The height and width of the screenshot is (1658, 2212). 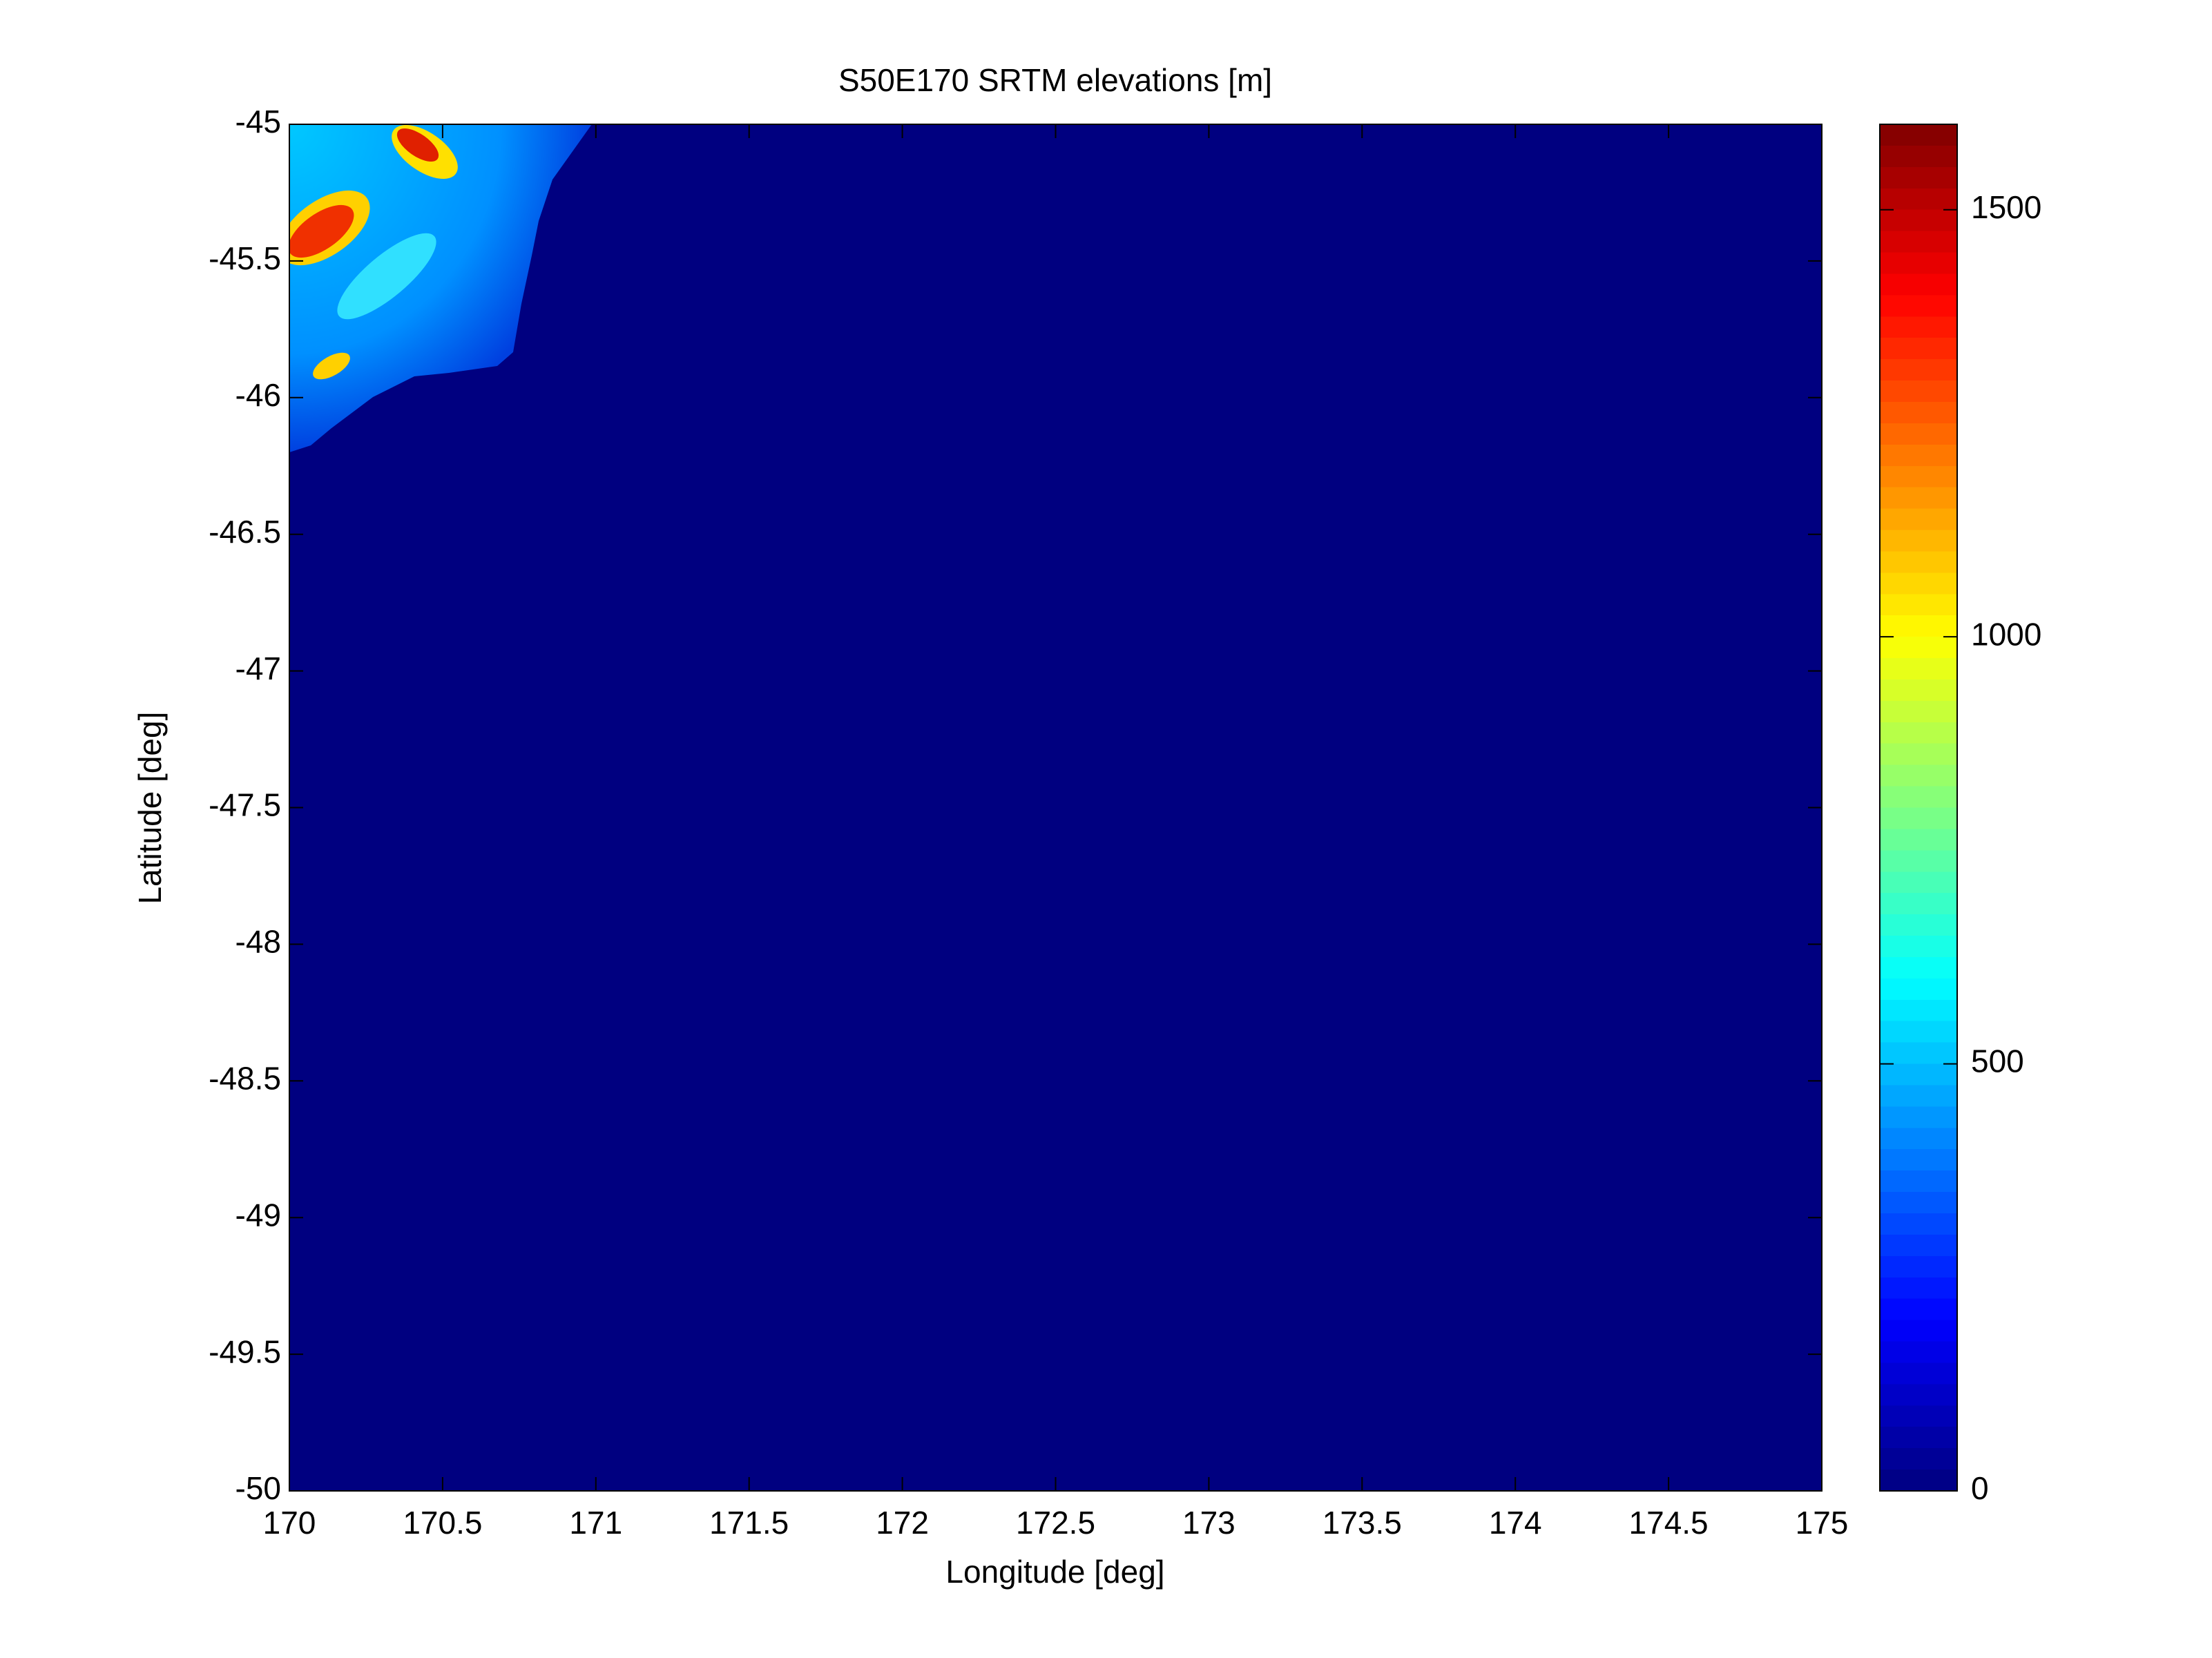 What do you see at coordinates (596, 1523) in the screenshot?
I see `x-tick-label: 171` at bounding box center [596, 1523].